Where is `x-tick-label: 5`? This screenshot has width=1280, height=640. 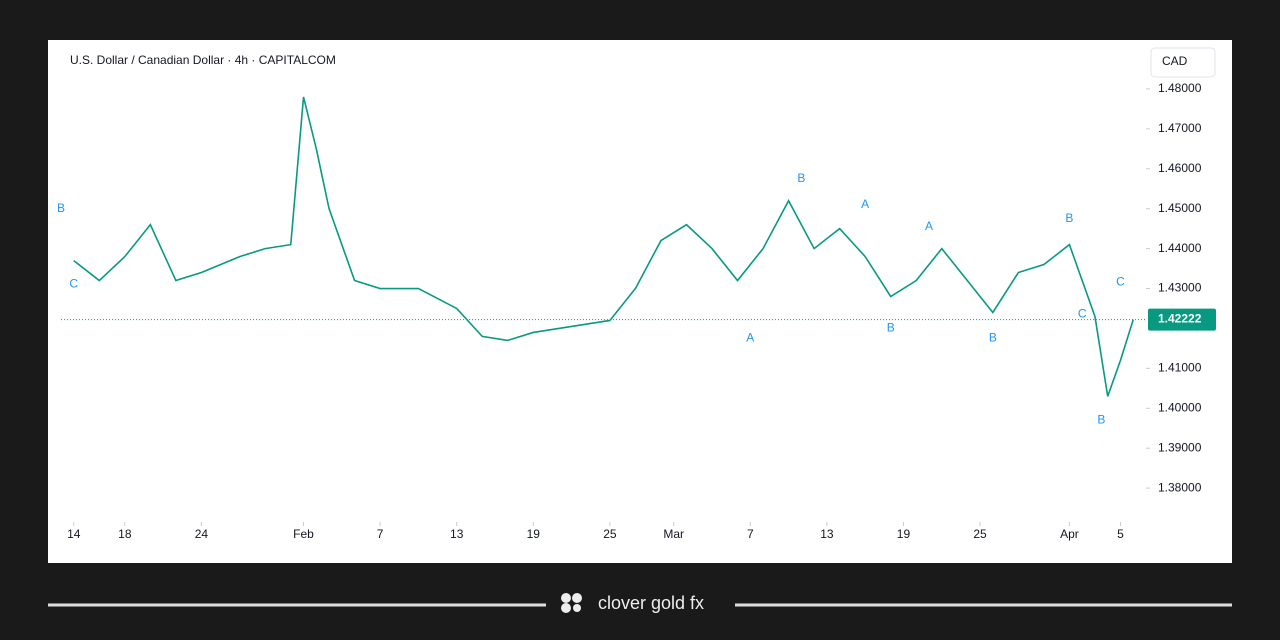 x-tick-label: 5 is located at coordinates (1120, 534).